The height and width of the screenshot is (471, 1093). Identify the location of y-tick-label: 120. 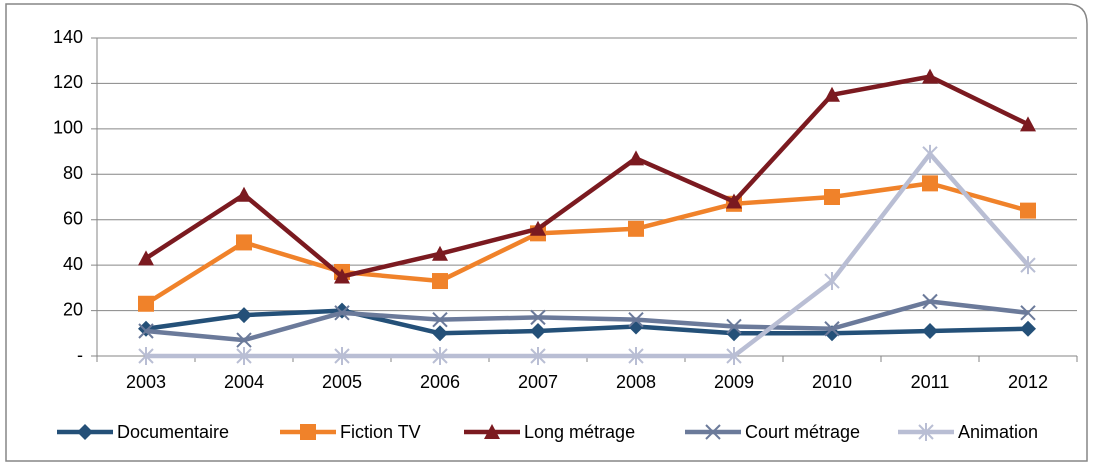
(68, 82).